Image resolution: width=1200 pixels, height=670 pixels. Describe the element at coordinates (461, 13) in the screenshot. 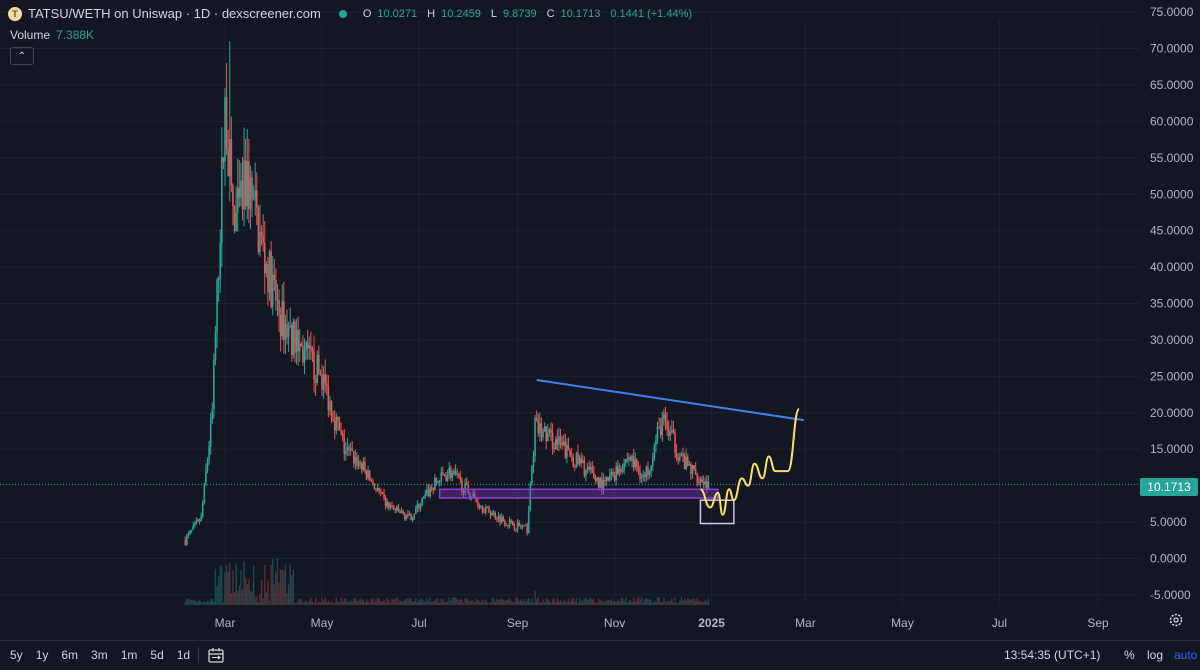

I see `high-value: 10.2459` at that location.